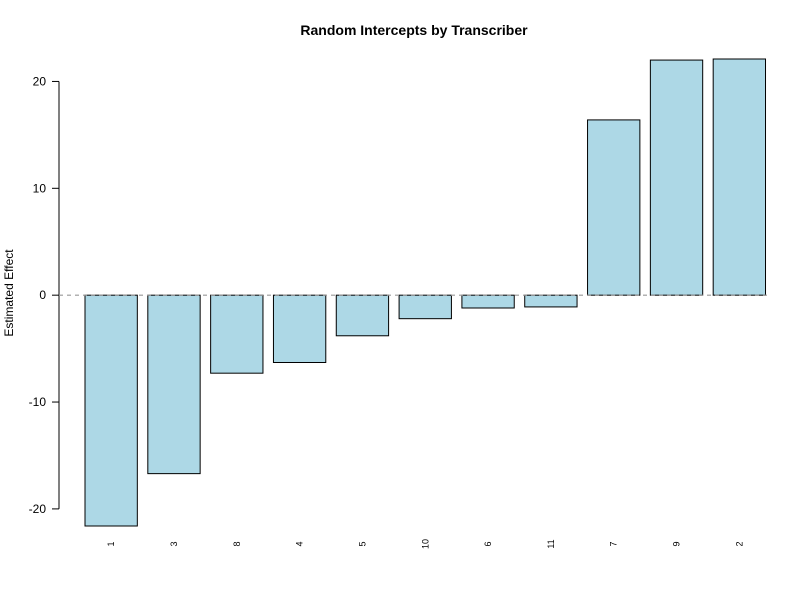  What do you see at coordinates (362, 543) in the screenshot?
I see `x-tick-label-5: 5` at bounding box center [362, 543].